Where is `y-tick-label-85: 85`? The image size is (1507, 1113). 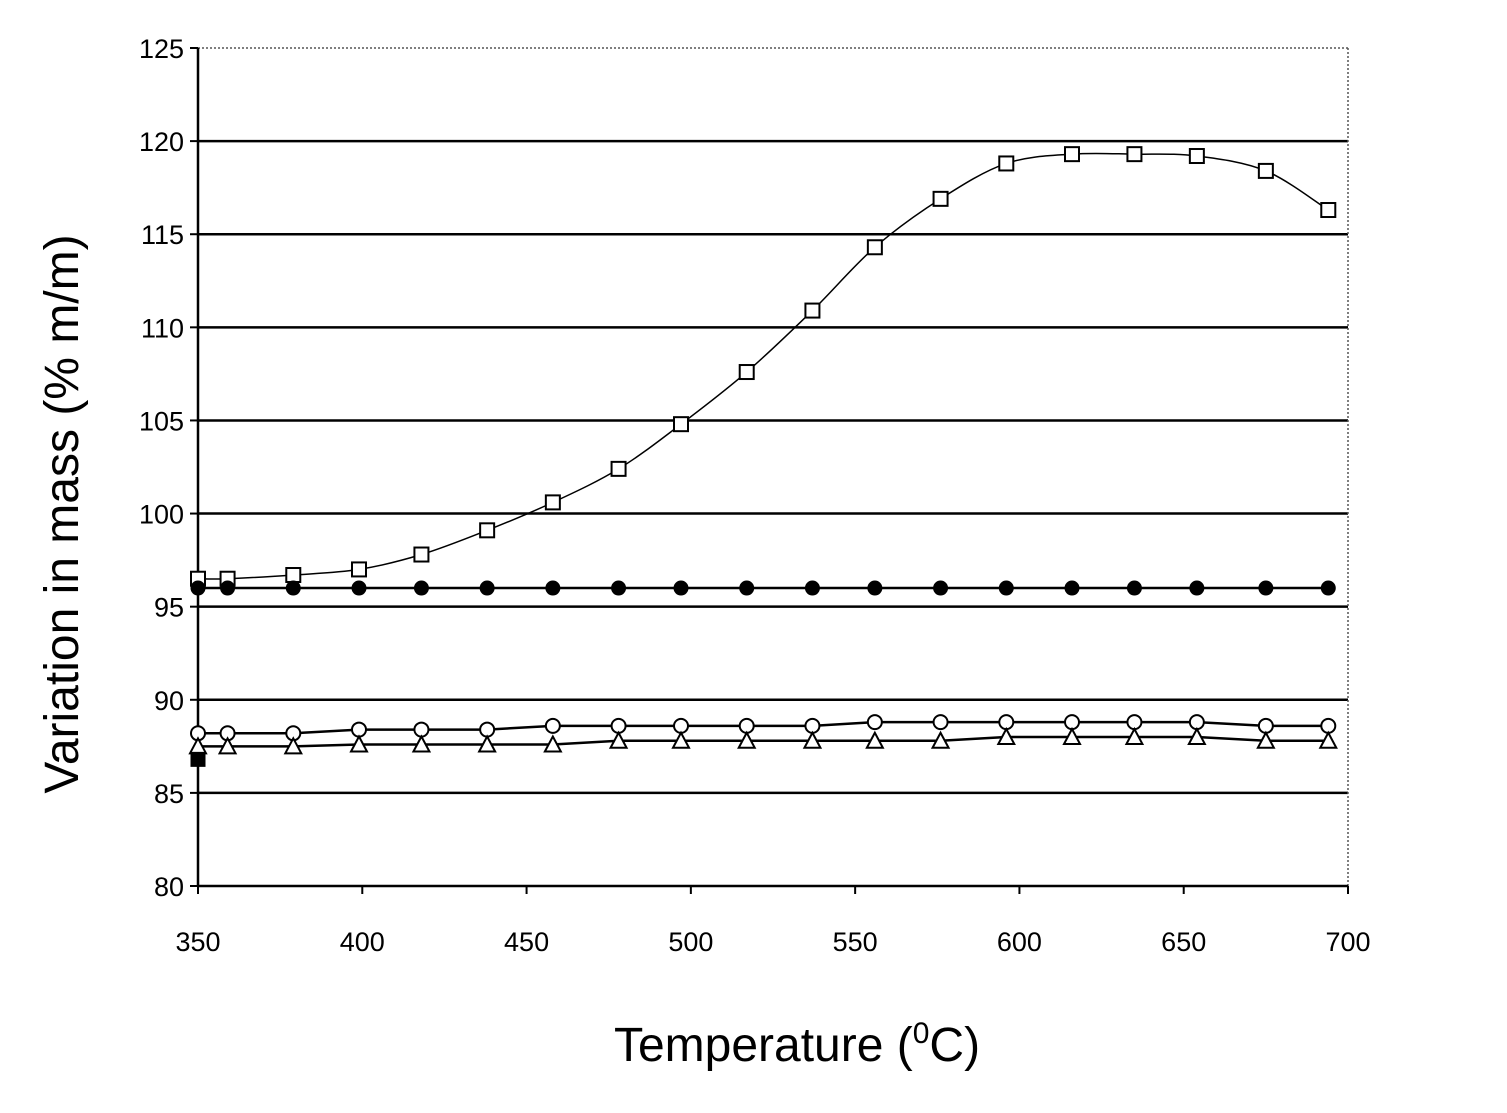
y-tick-label-85: 85 is located at coordinates (169, 794).